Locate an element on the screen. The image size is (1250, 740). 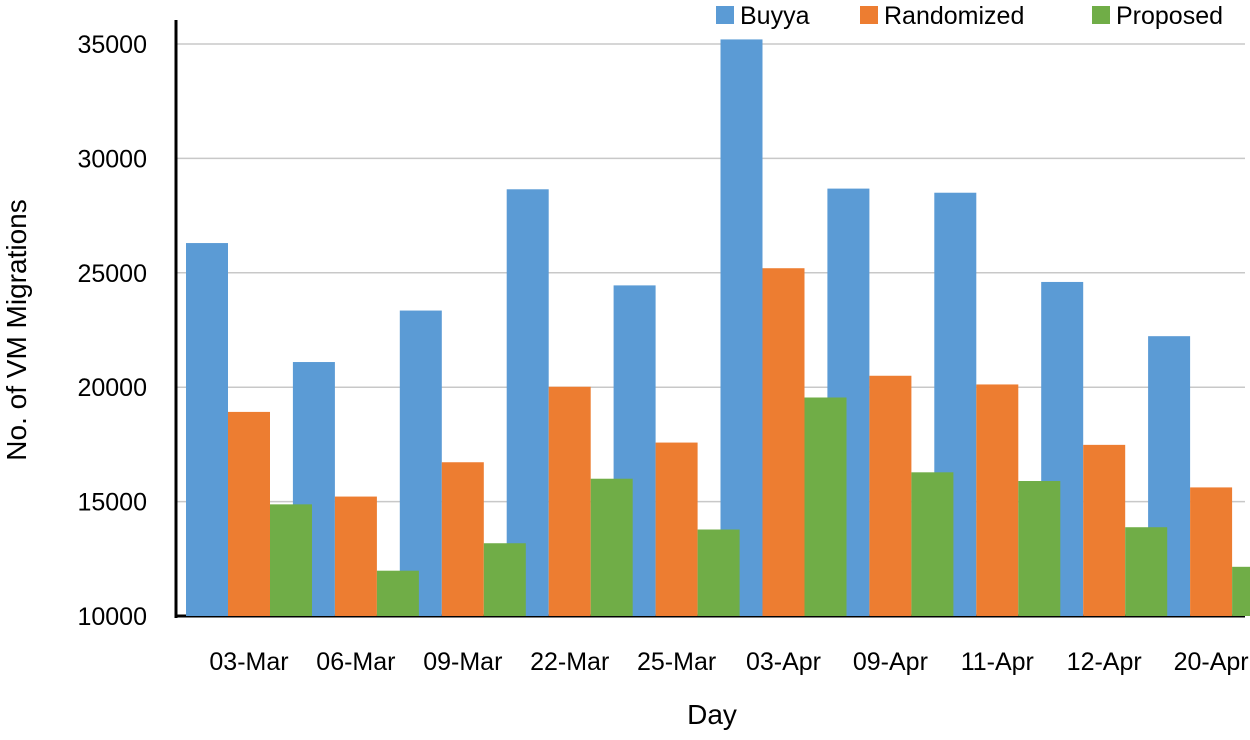
x-tick-label: 09-Apr is located at coordinates (890, 662).